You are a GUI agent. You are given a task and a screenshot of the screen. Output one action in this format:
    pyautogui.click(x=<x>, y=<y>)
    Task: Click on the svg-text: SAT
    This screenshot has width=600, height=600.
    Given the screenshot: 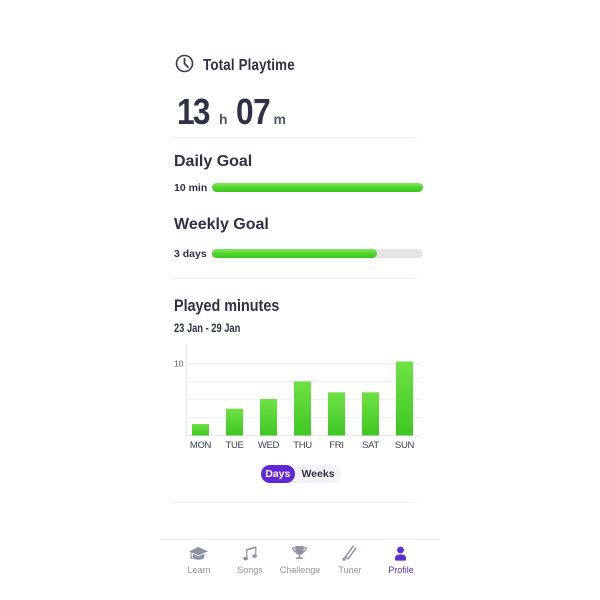 What is the action you would take?
    pyautogui.click(x=370, y=445)
    